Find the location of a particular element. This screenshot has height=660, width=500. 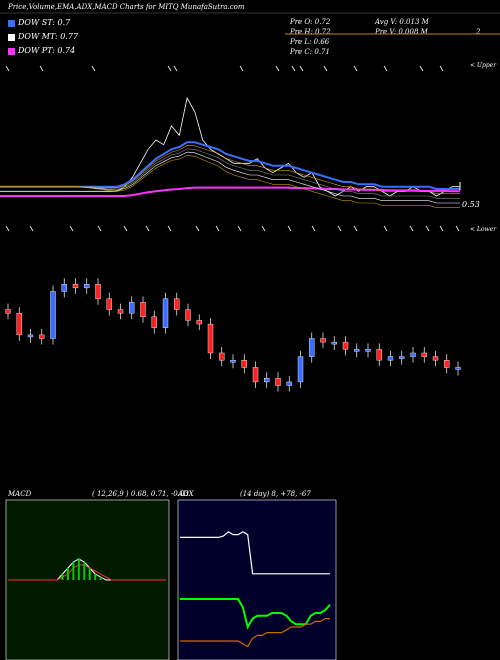

upper-tag: < Upper is located at coordinates (483, 65).